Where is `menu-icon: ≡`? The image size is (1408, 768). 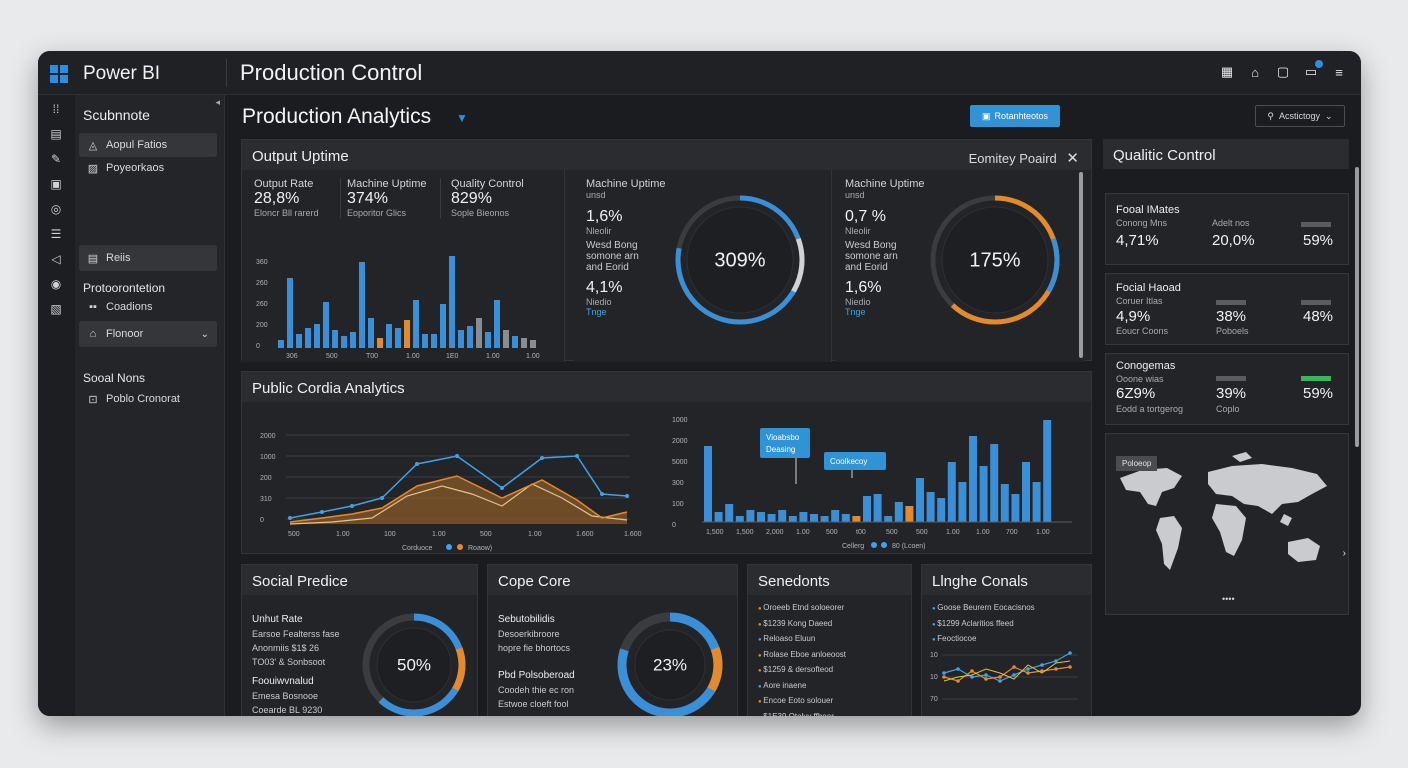
menu-icon: ≡ is located at coordinates (1339, 72).